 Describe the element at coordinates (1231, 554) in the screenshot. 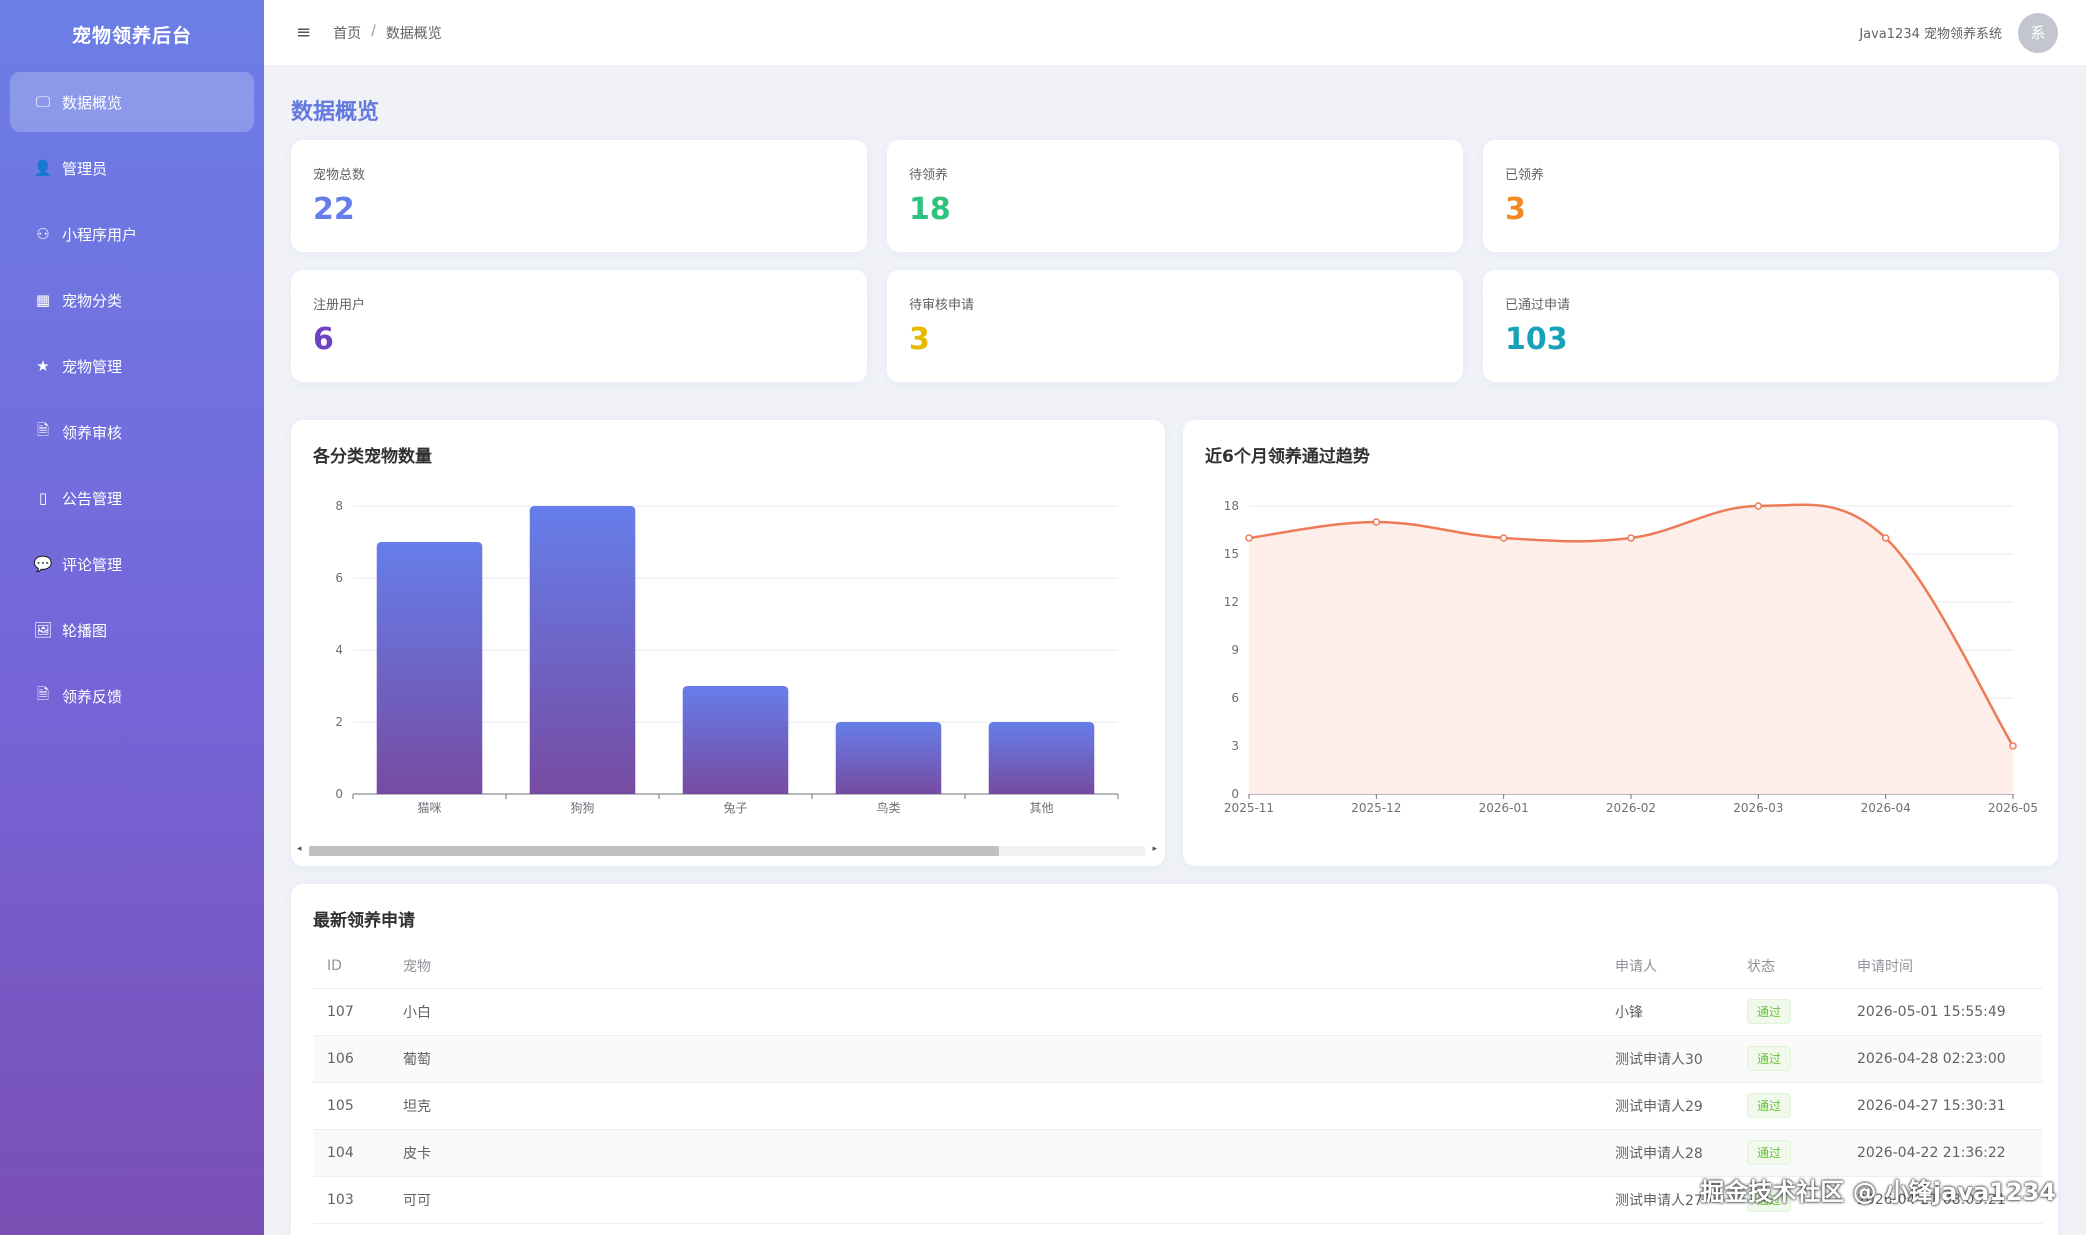

I see `y-tick-label: 15` at that location.